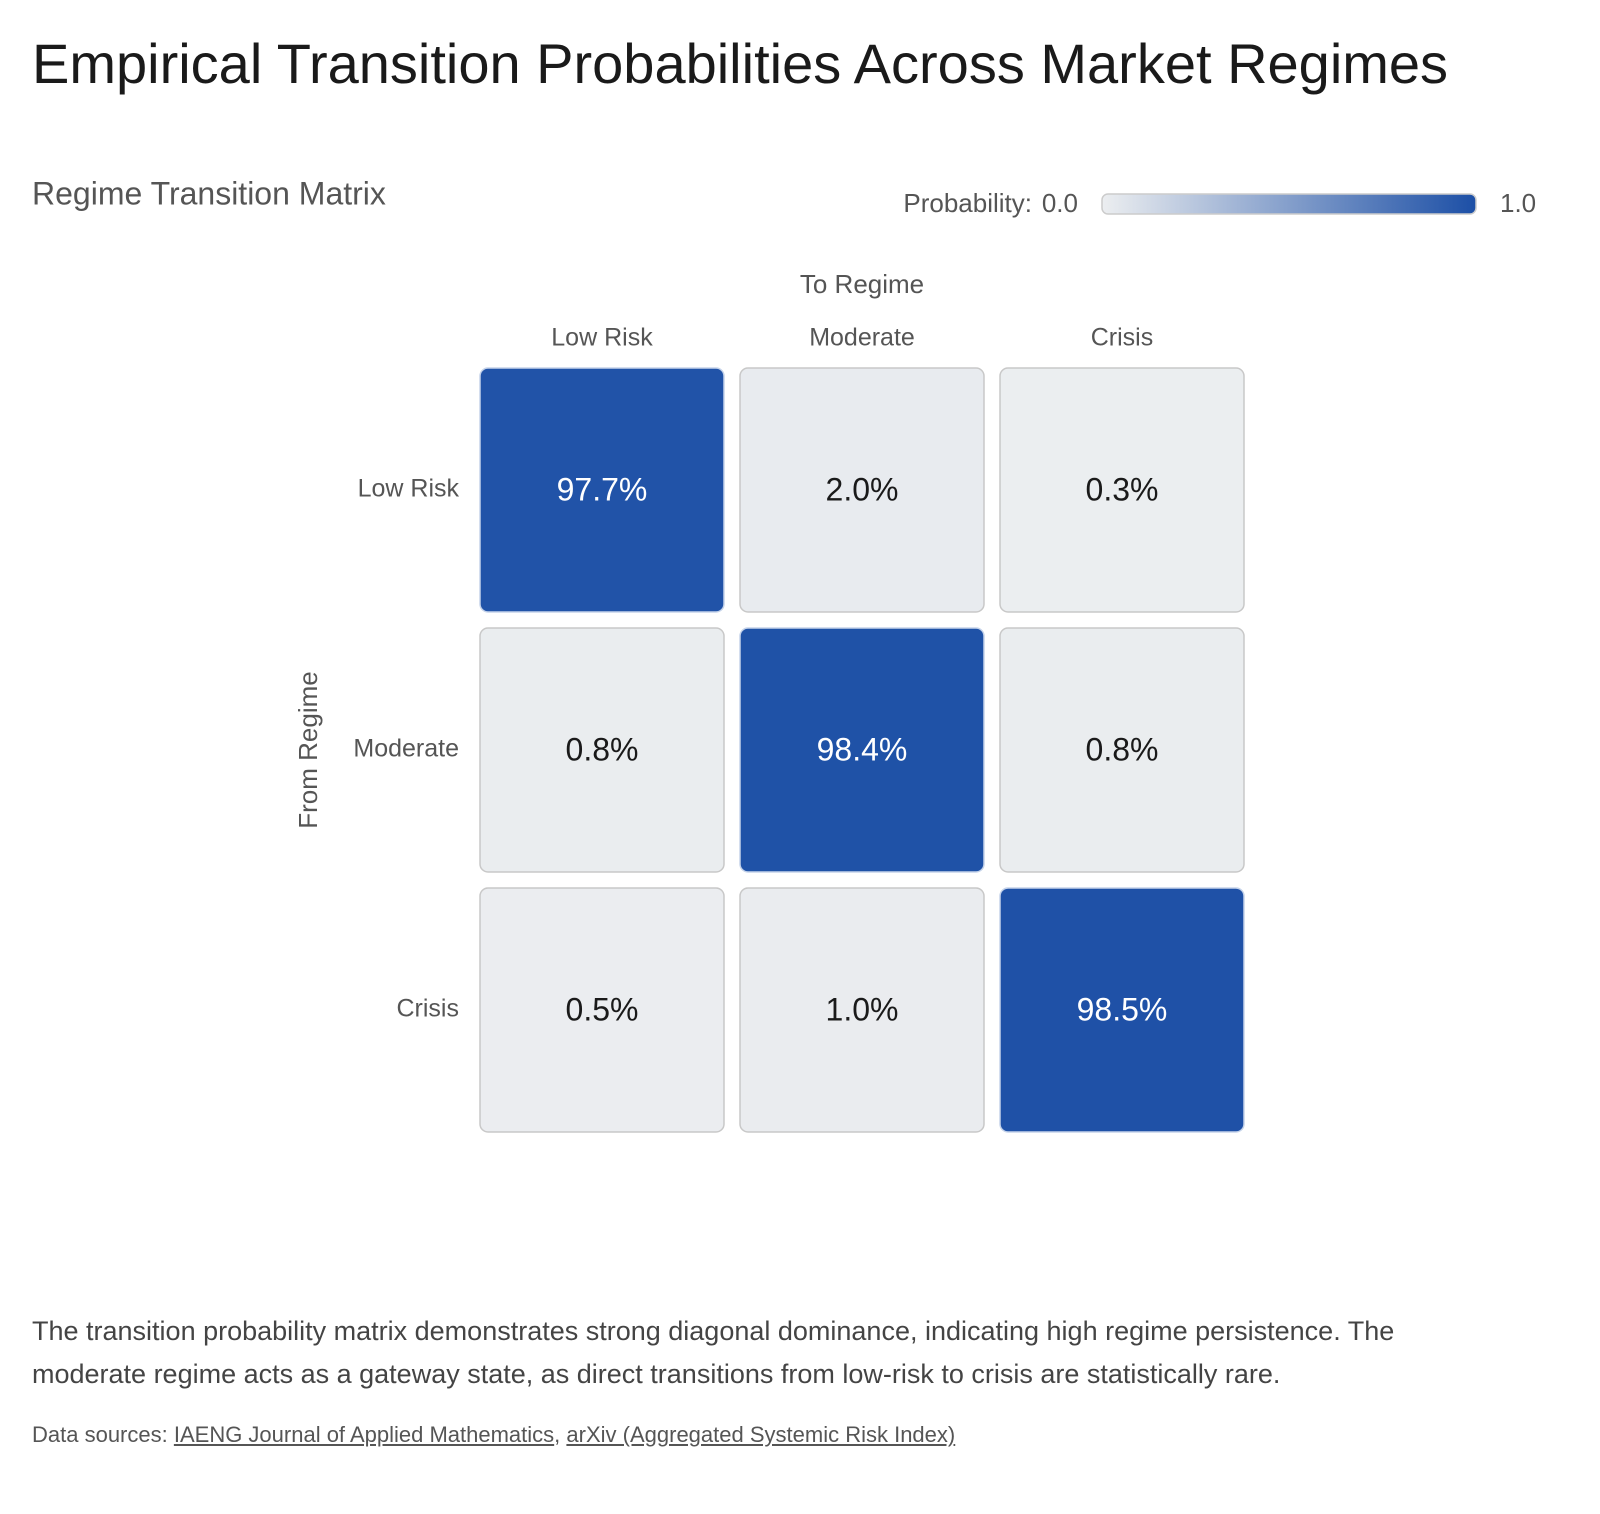 This screenshot has width=1600, height=1514. Describe the element at coordinates (209, 193) in the screenshot. I see `chart-subtitle: Regime Transition Matrix` at that location.